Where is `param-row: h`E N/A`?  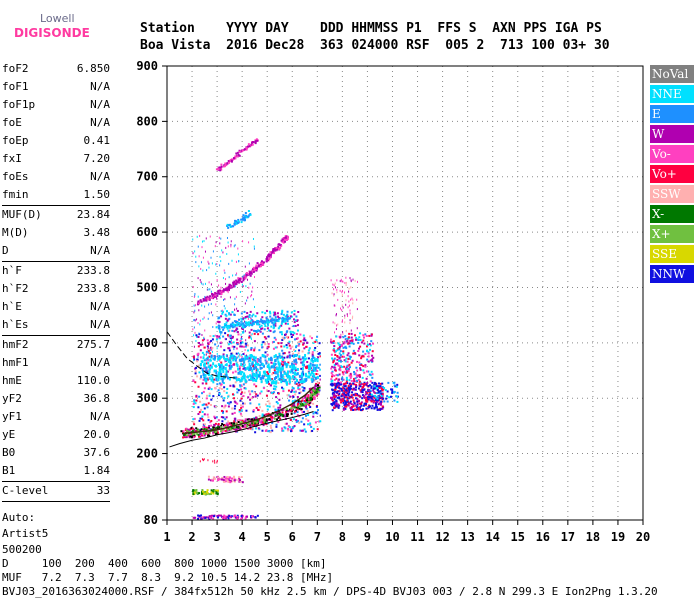 param-row: h`E N/A is located at coordinates (56, 307).